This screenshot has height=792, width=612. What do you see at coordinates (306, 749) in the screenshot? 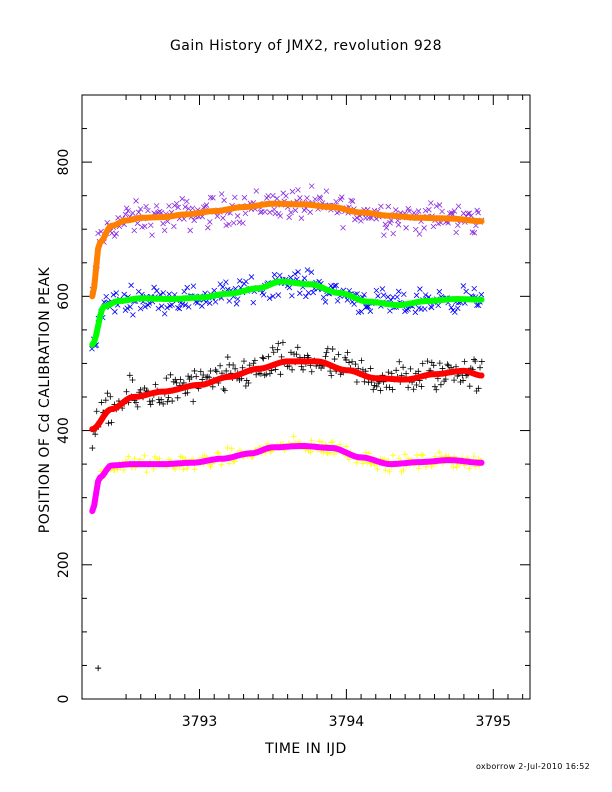
I see `x-axis-label: TIME IN IJD` at bounding box center [306, 749].